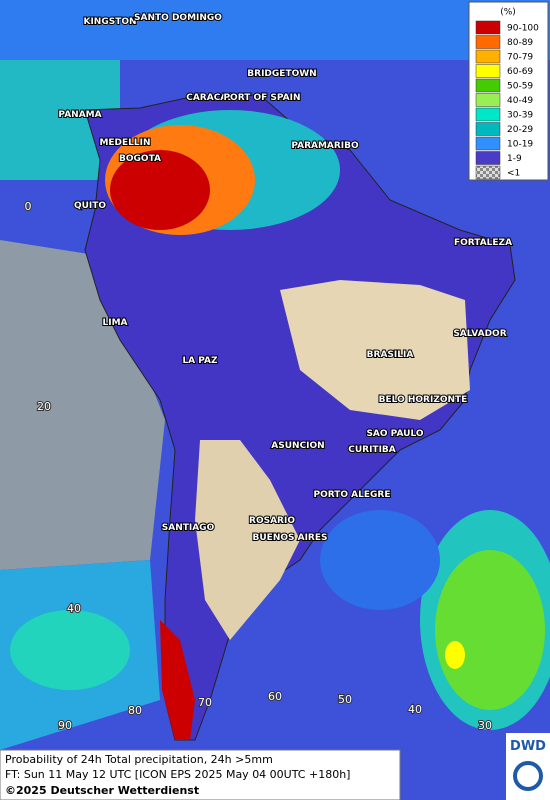 The width and height of the screenshot is (550, 800). I want to click on lon-label: 30, so click(485, 725).